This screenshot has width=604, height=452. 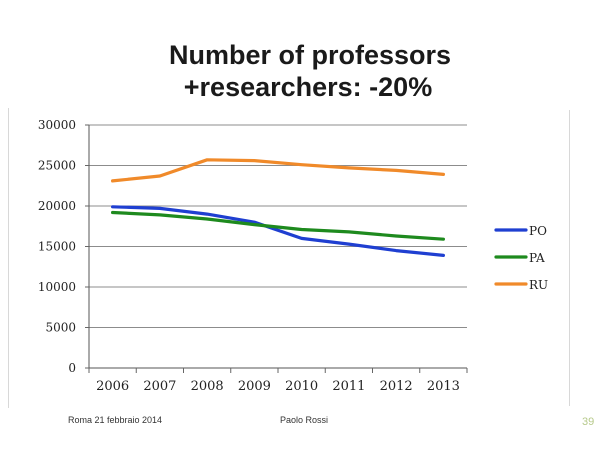 What do you see at coordinates (521, 258) in the screenshot?
I see `chart-legend: PO PA RU` at bounding box center [521, 258].